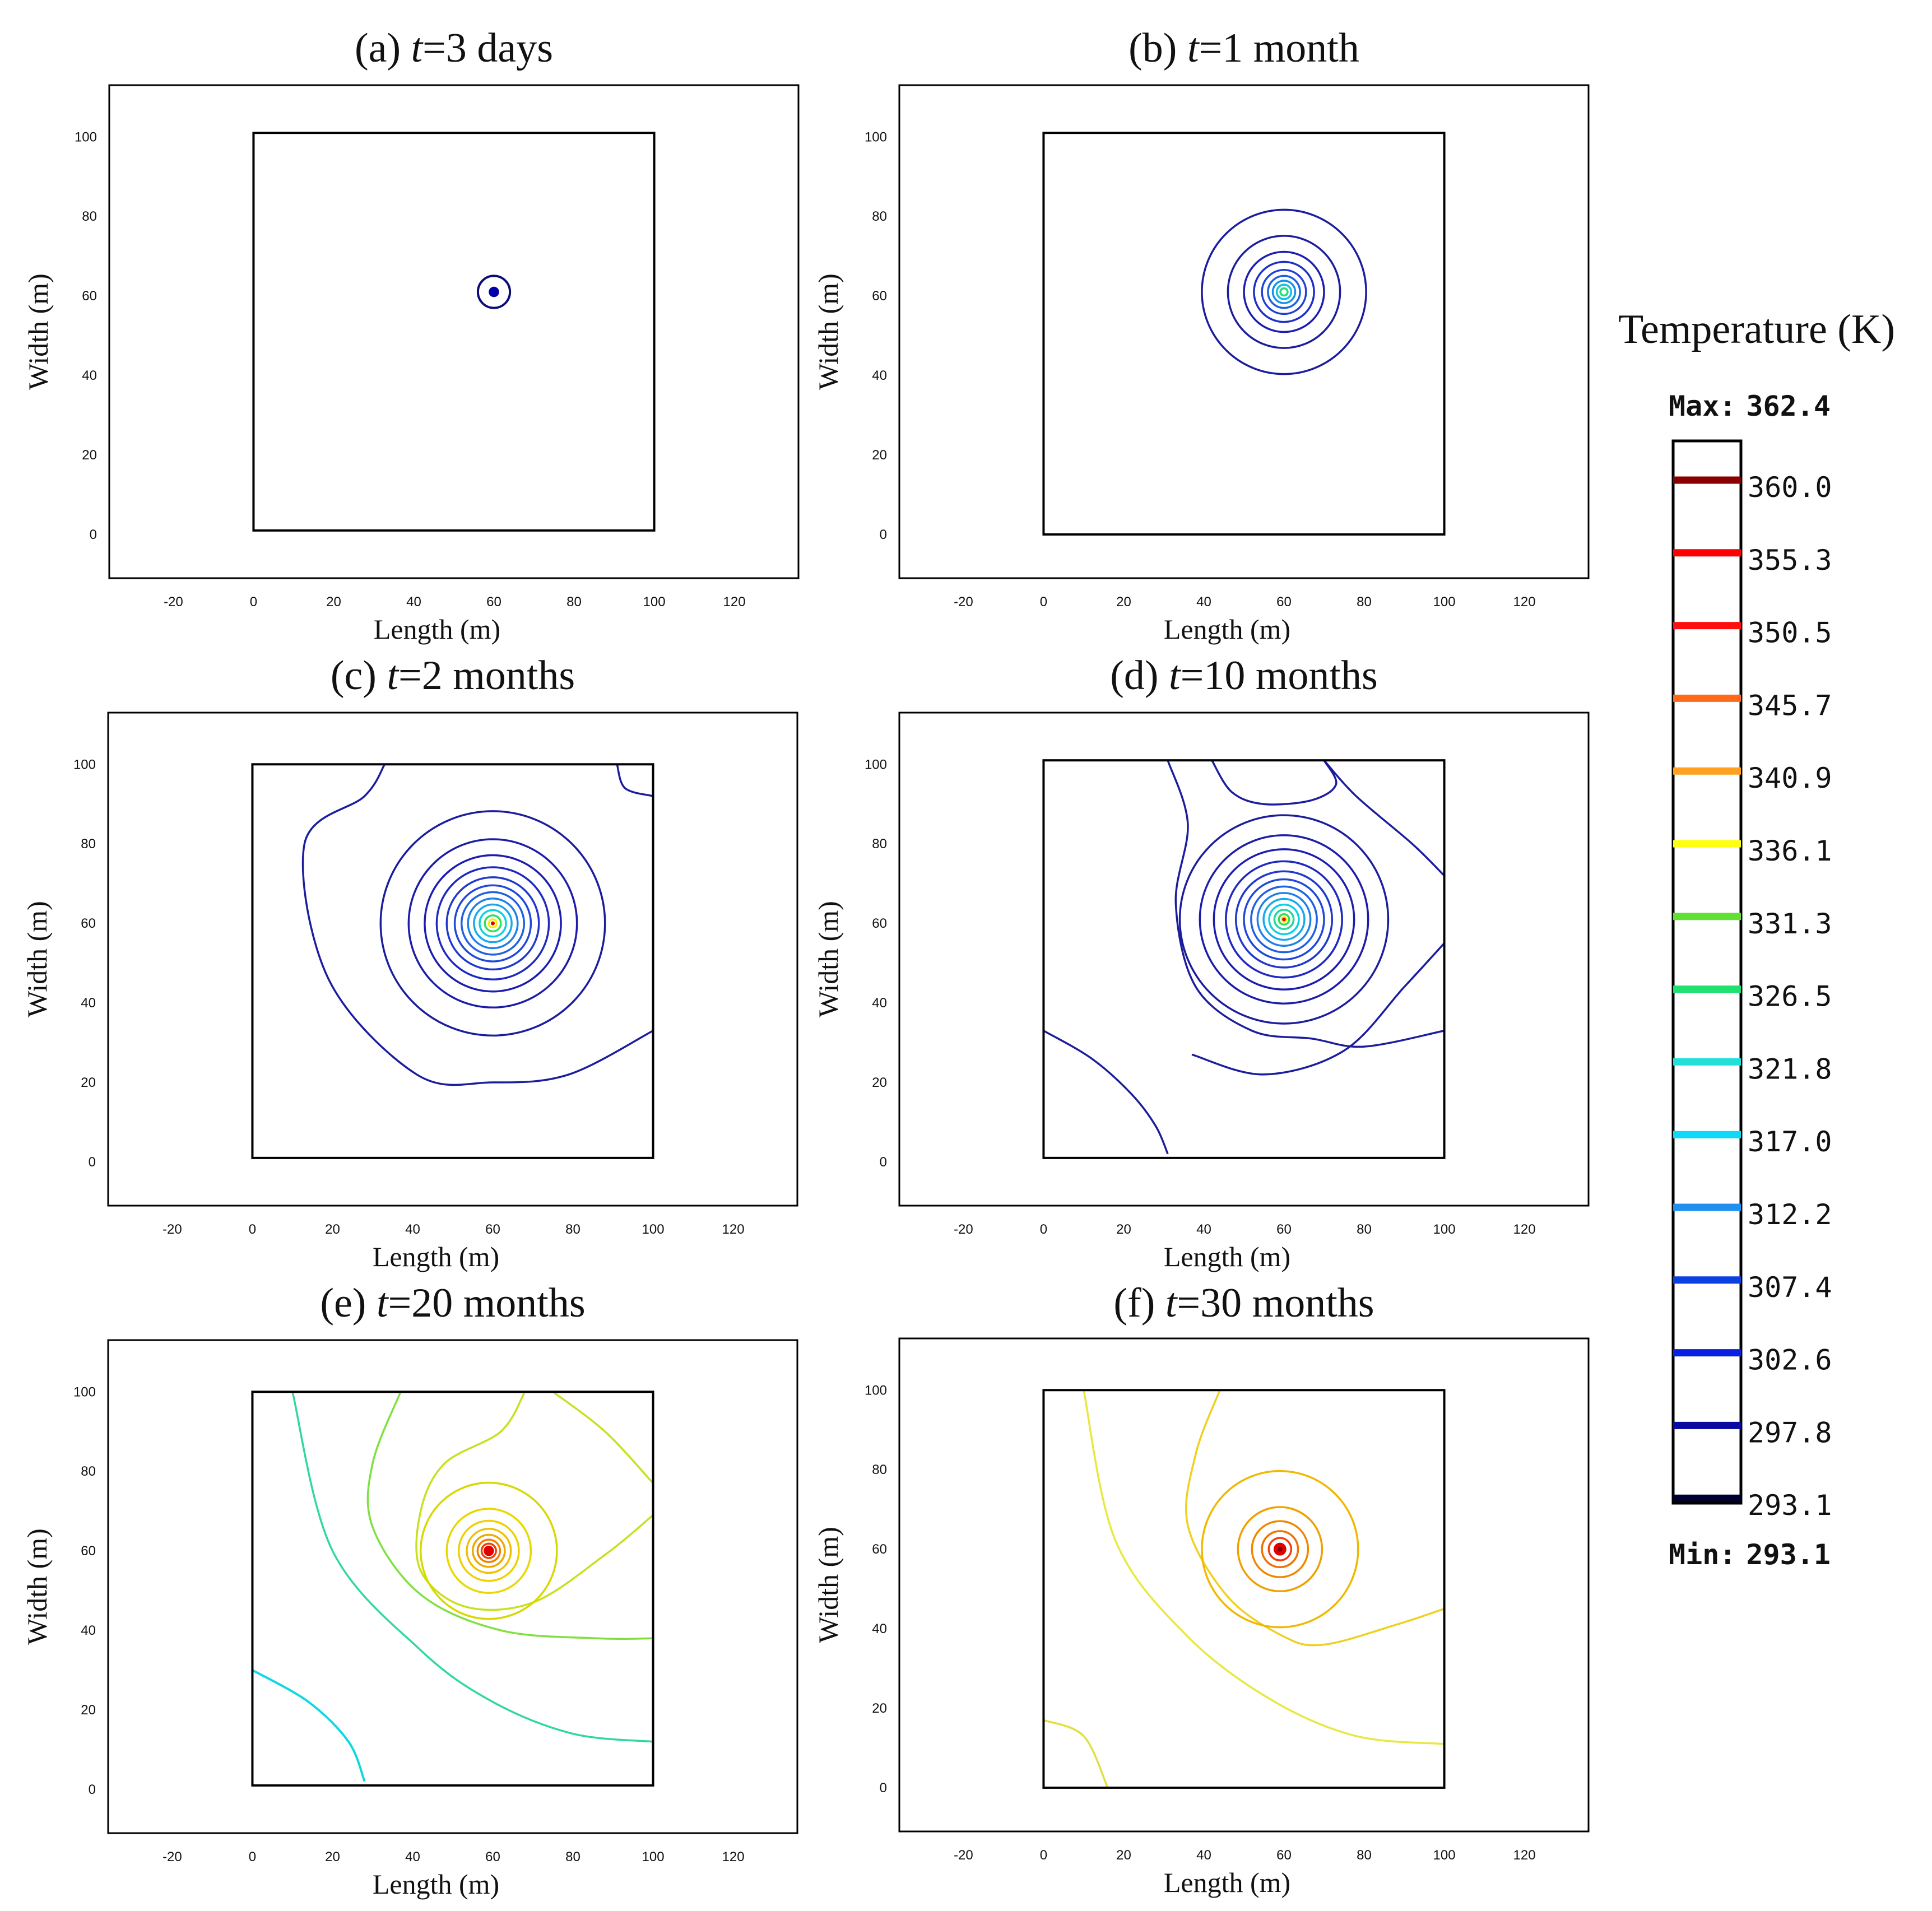 This screenshot has width=1932, height=1911. Describe the element at coordinates (1707, 972) in the screenshot. I see `colorbar-box` at that location.